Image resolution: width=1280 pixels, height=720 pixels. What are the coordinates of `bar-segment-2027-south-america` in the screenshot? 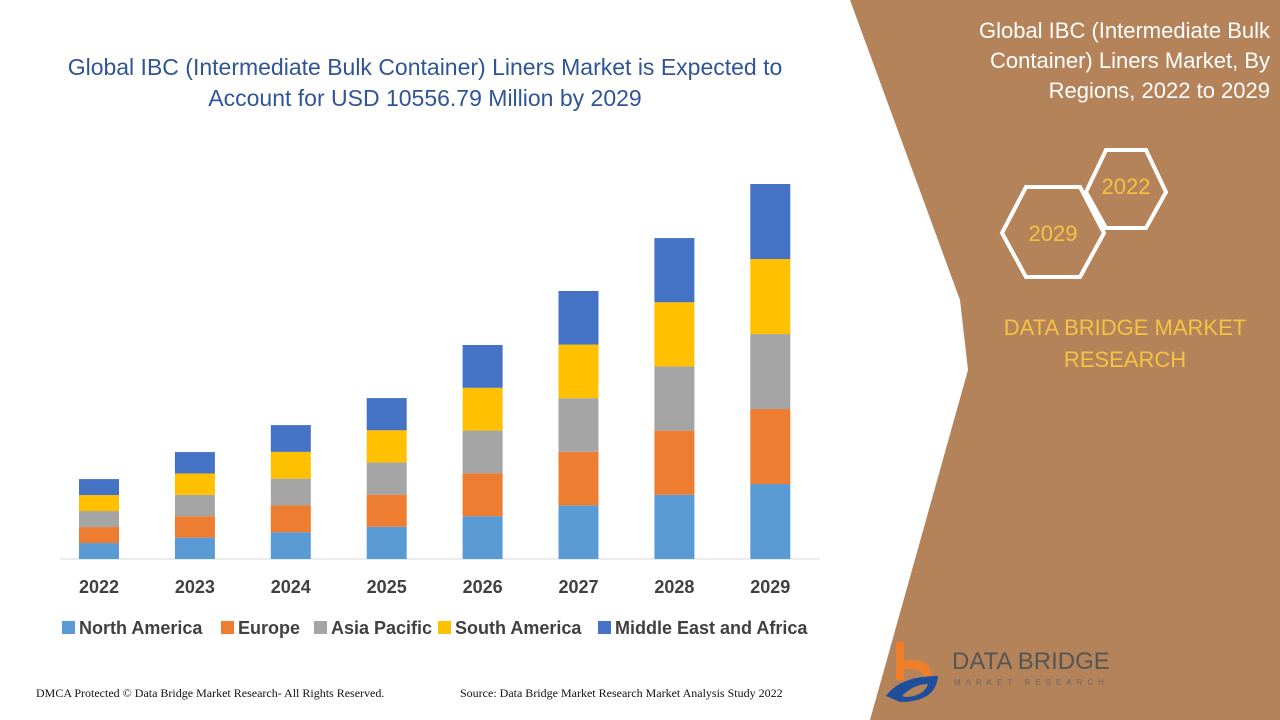 It's located at (578, 371).